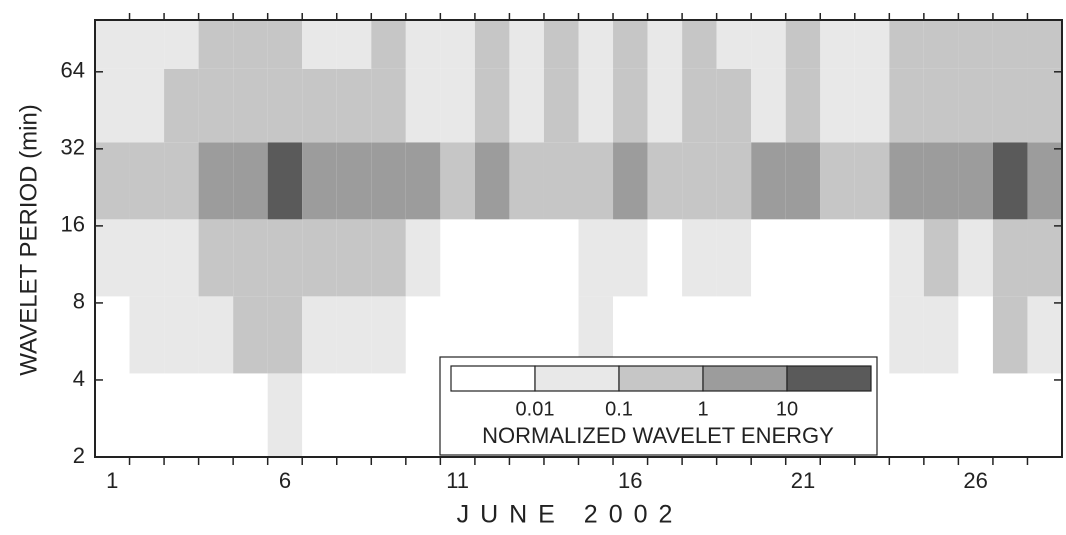 The height and width of the screenshot is (535, 1066). I want to click on legend-title: NORMALIZED WAVELET ENERGY, so click(658, 435).